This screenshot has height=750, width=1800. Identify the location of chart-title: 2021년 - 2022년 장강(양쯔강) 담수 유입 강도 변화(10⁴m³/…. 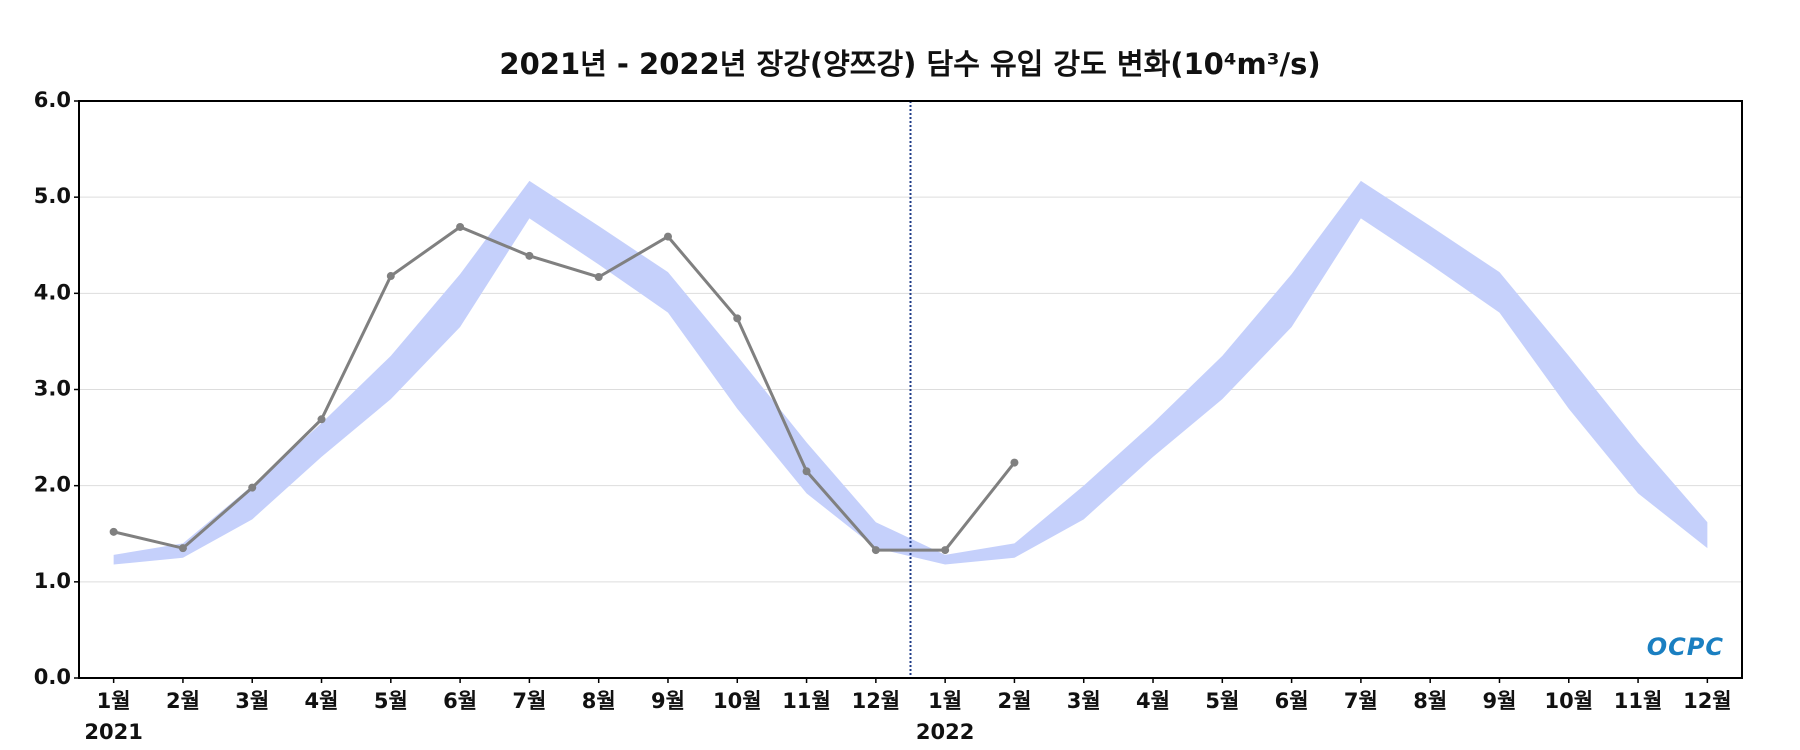
(909, 64).